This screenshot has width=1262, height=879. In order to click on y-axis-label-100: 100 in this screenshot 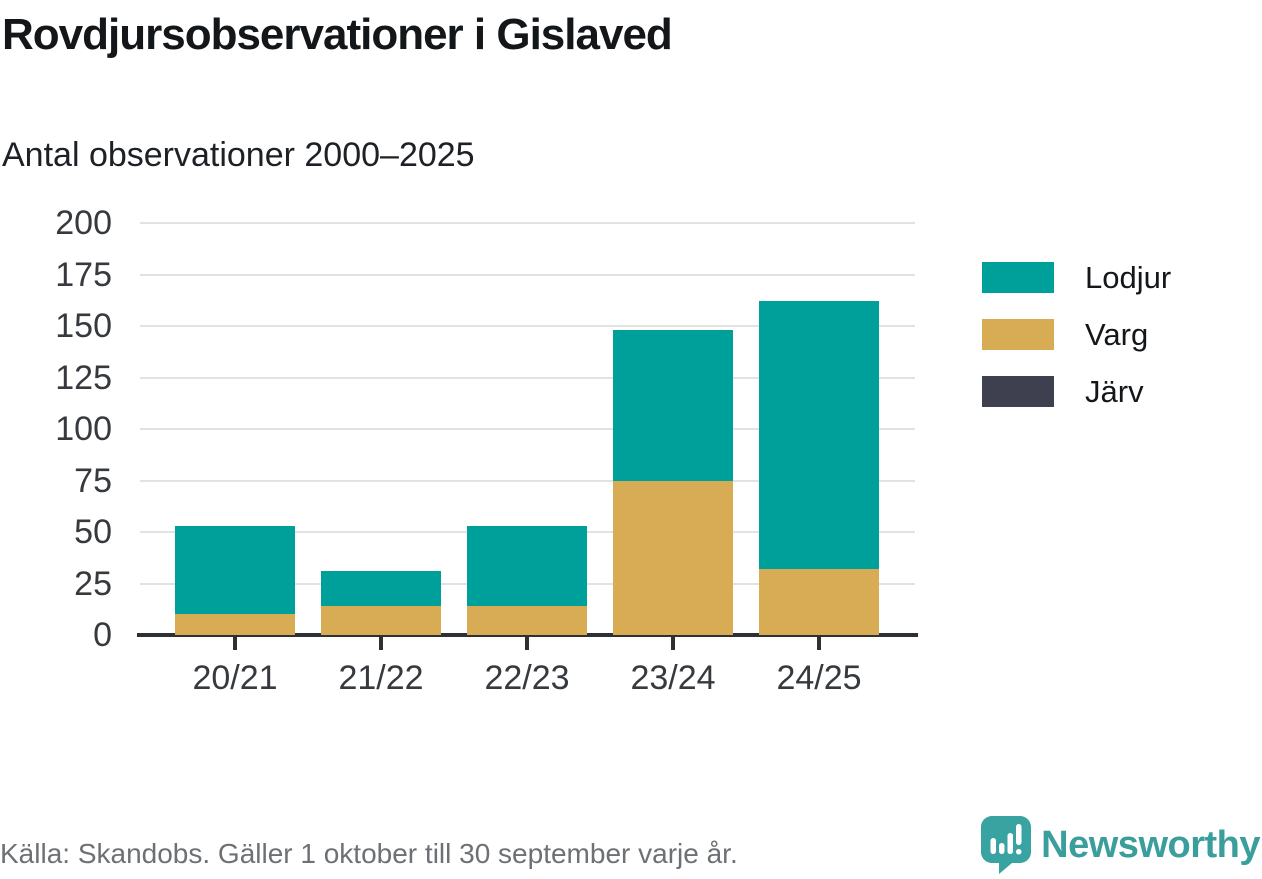, I will do `click(83, 429)`.